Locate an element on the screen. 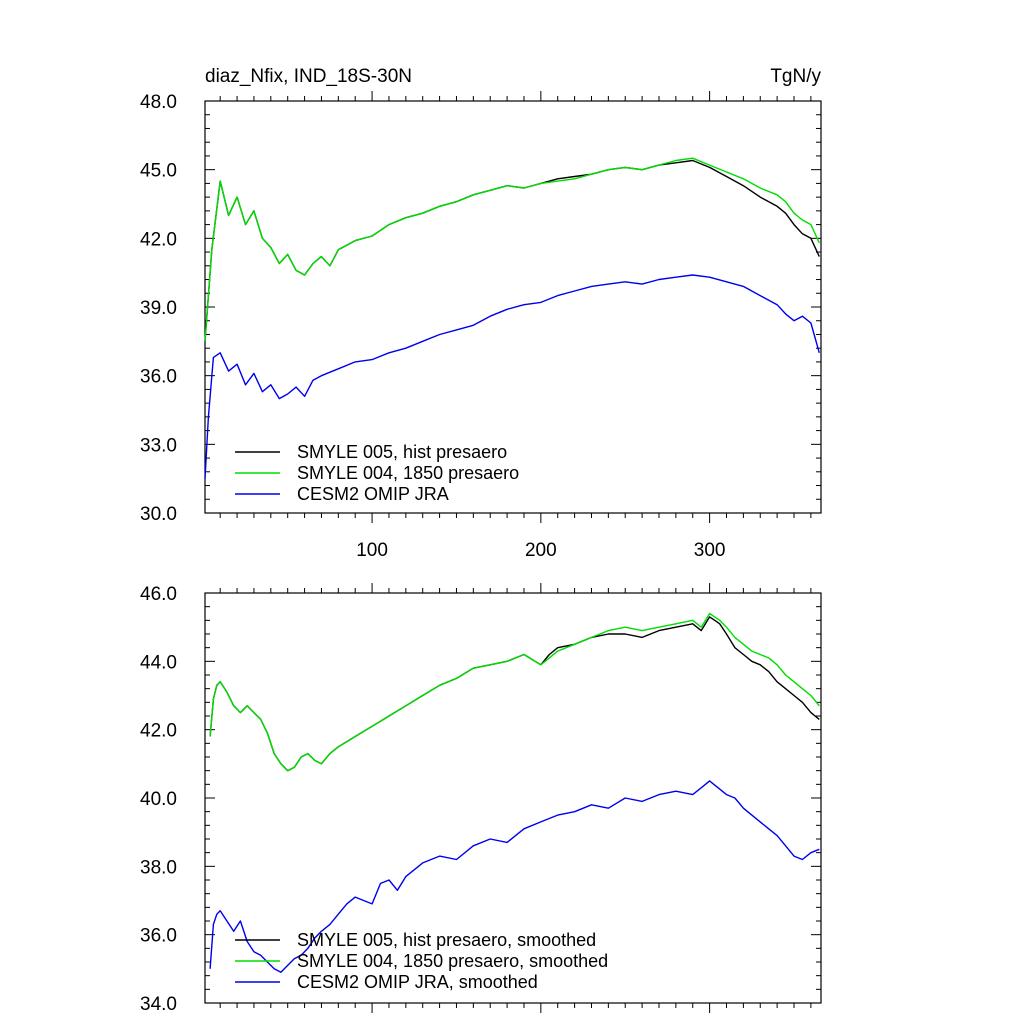  y-tick-label: 33.0 is located at coordinates (158, 445).